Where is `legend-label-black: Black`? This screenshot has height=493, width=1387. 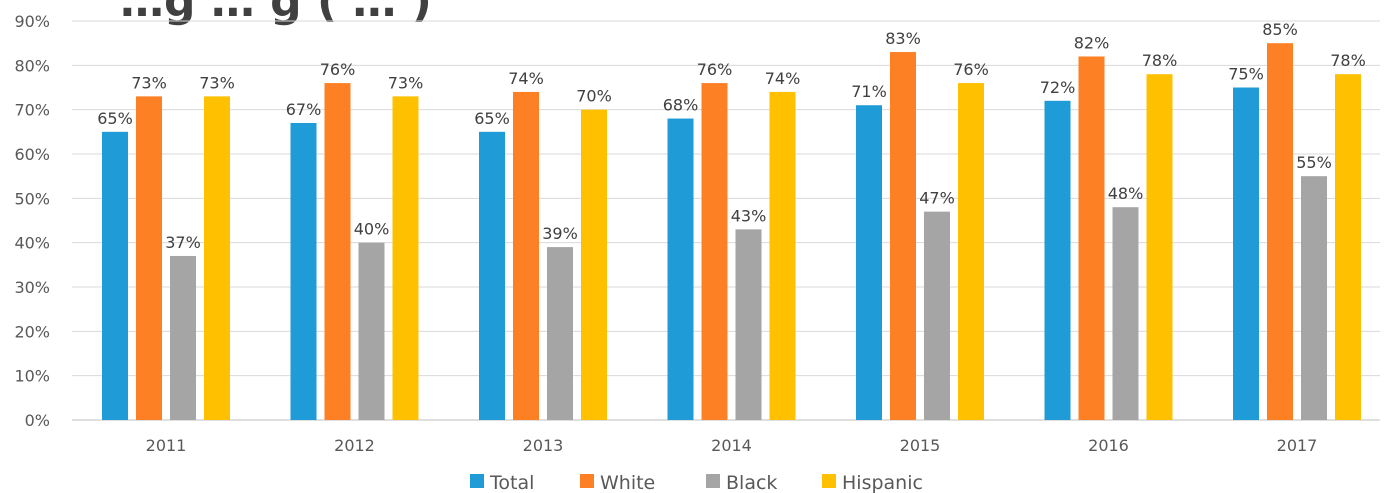
legend-label-black: Black is located at coordinates (751, 482).